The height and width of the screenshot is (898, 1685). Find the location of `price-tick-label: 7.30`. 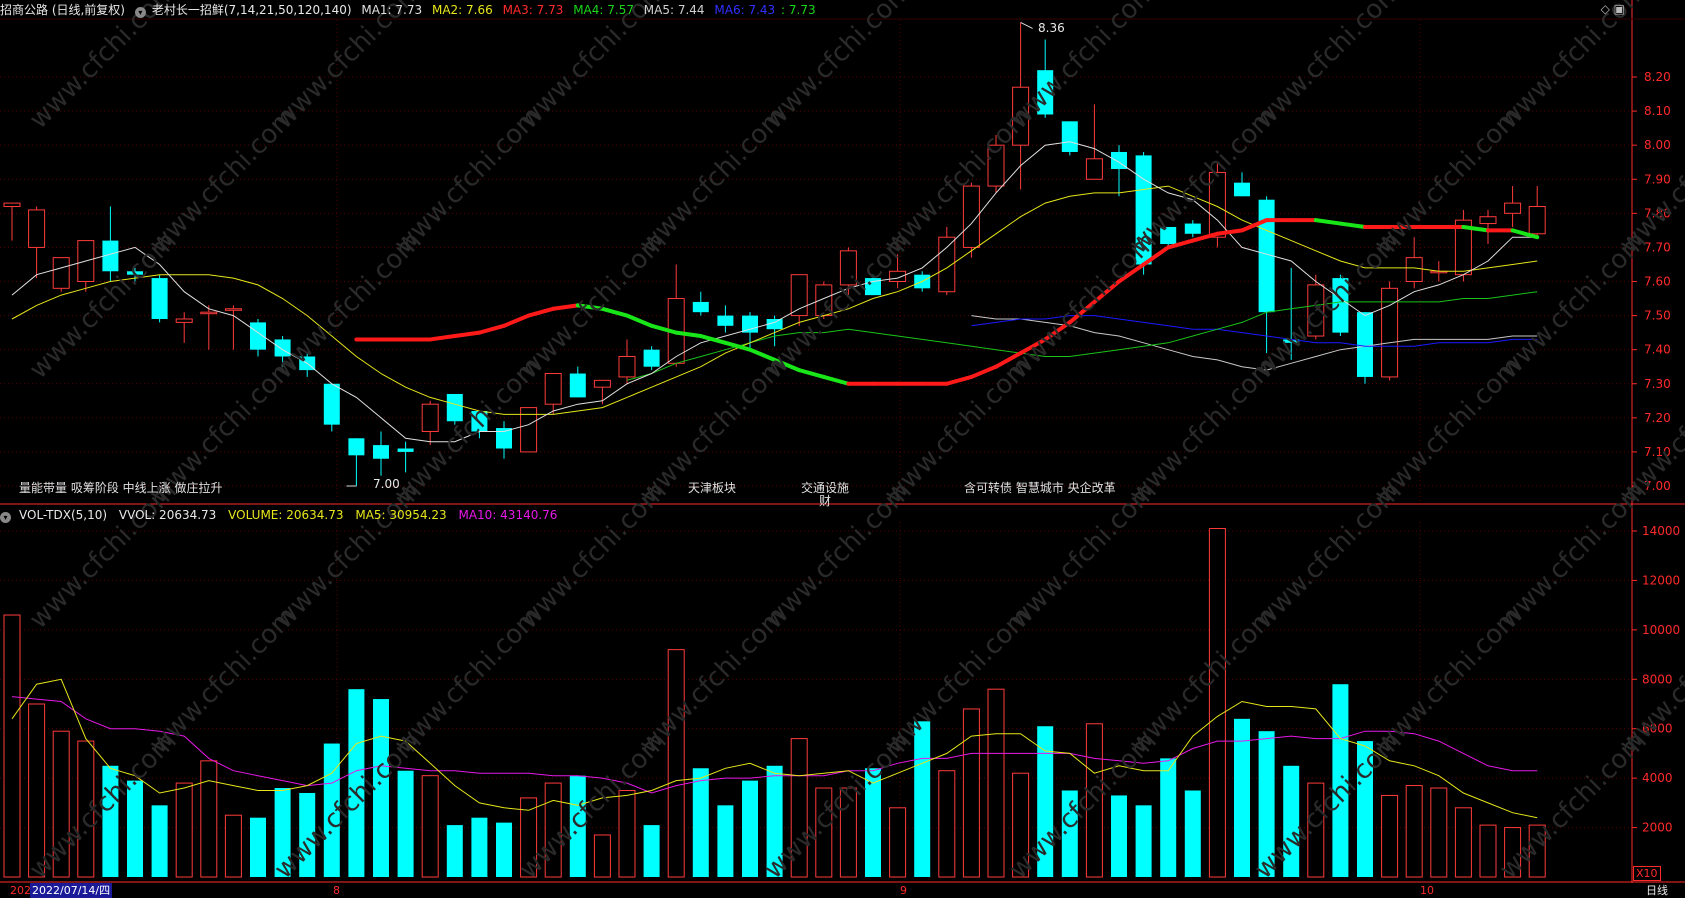

price-tick-label: 7.30 is located at coordinates (1657, 384).